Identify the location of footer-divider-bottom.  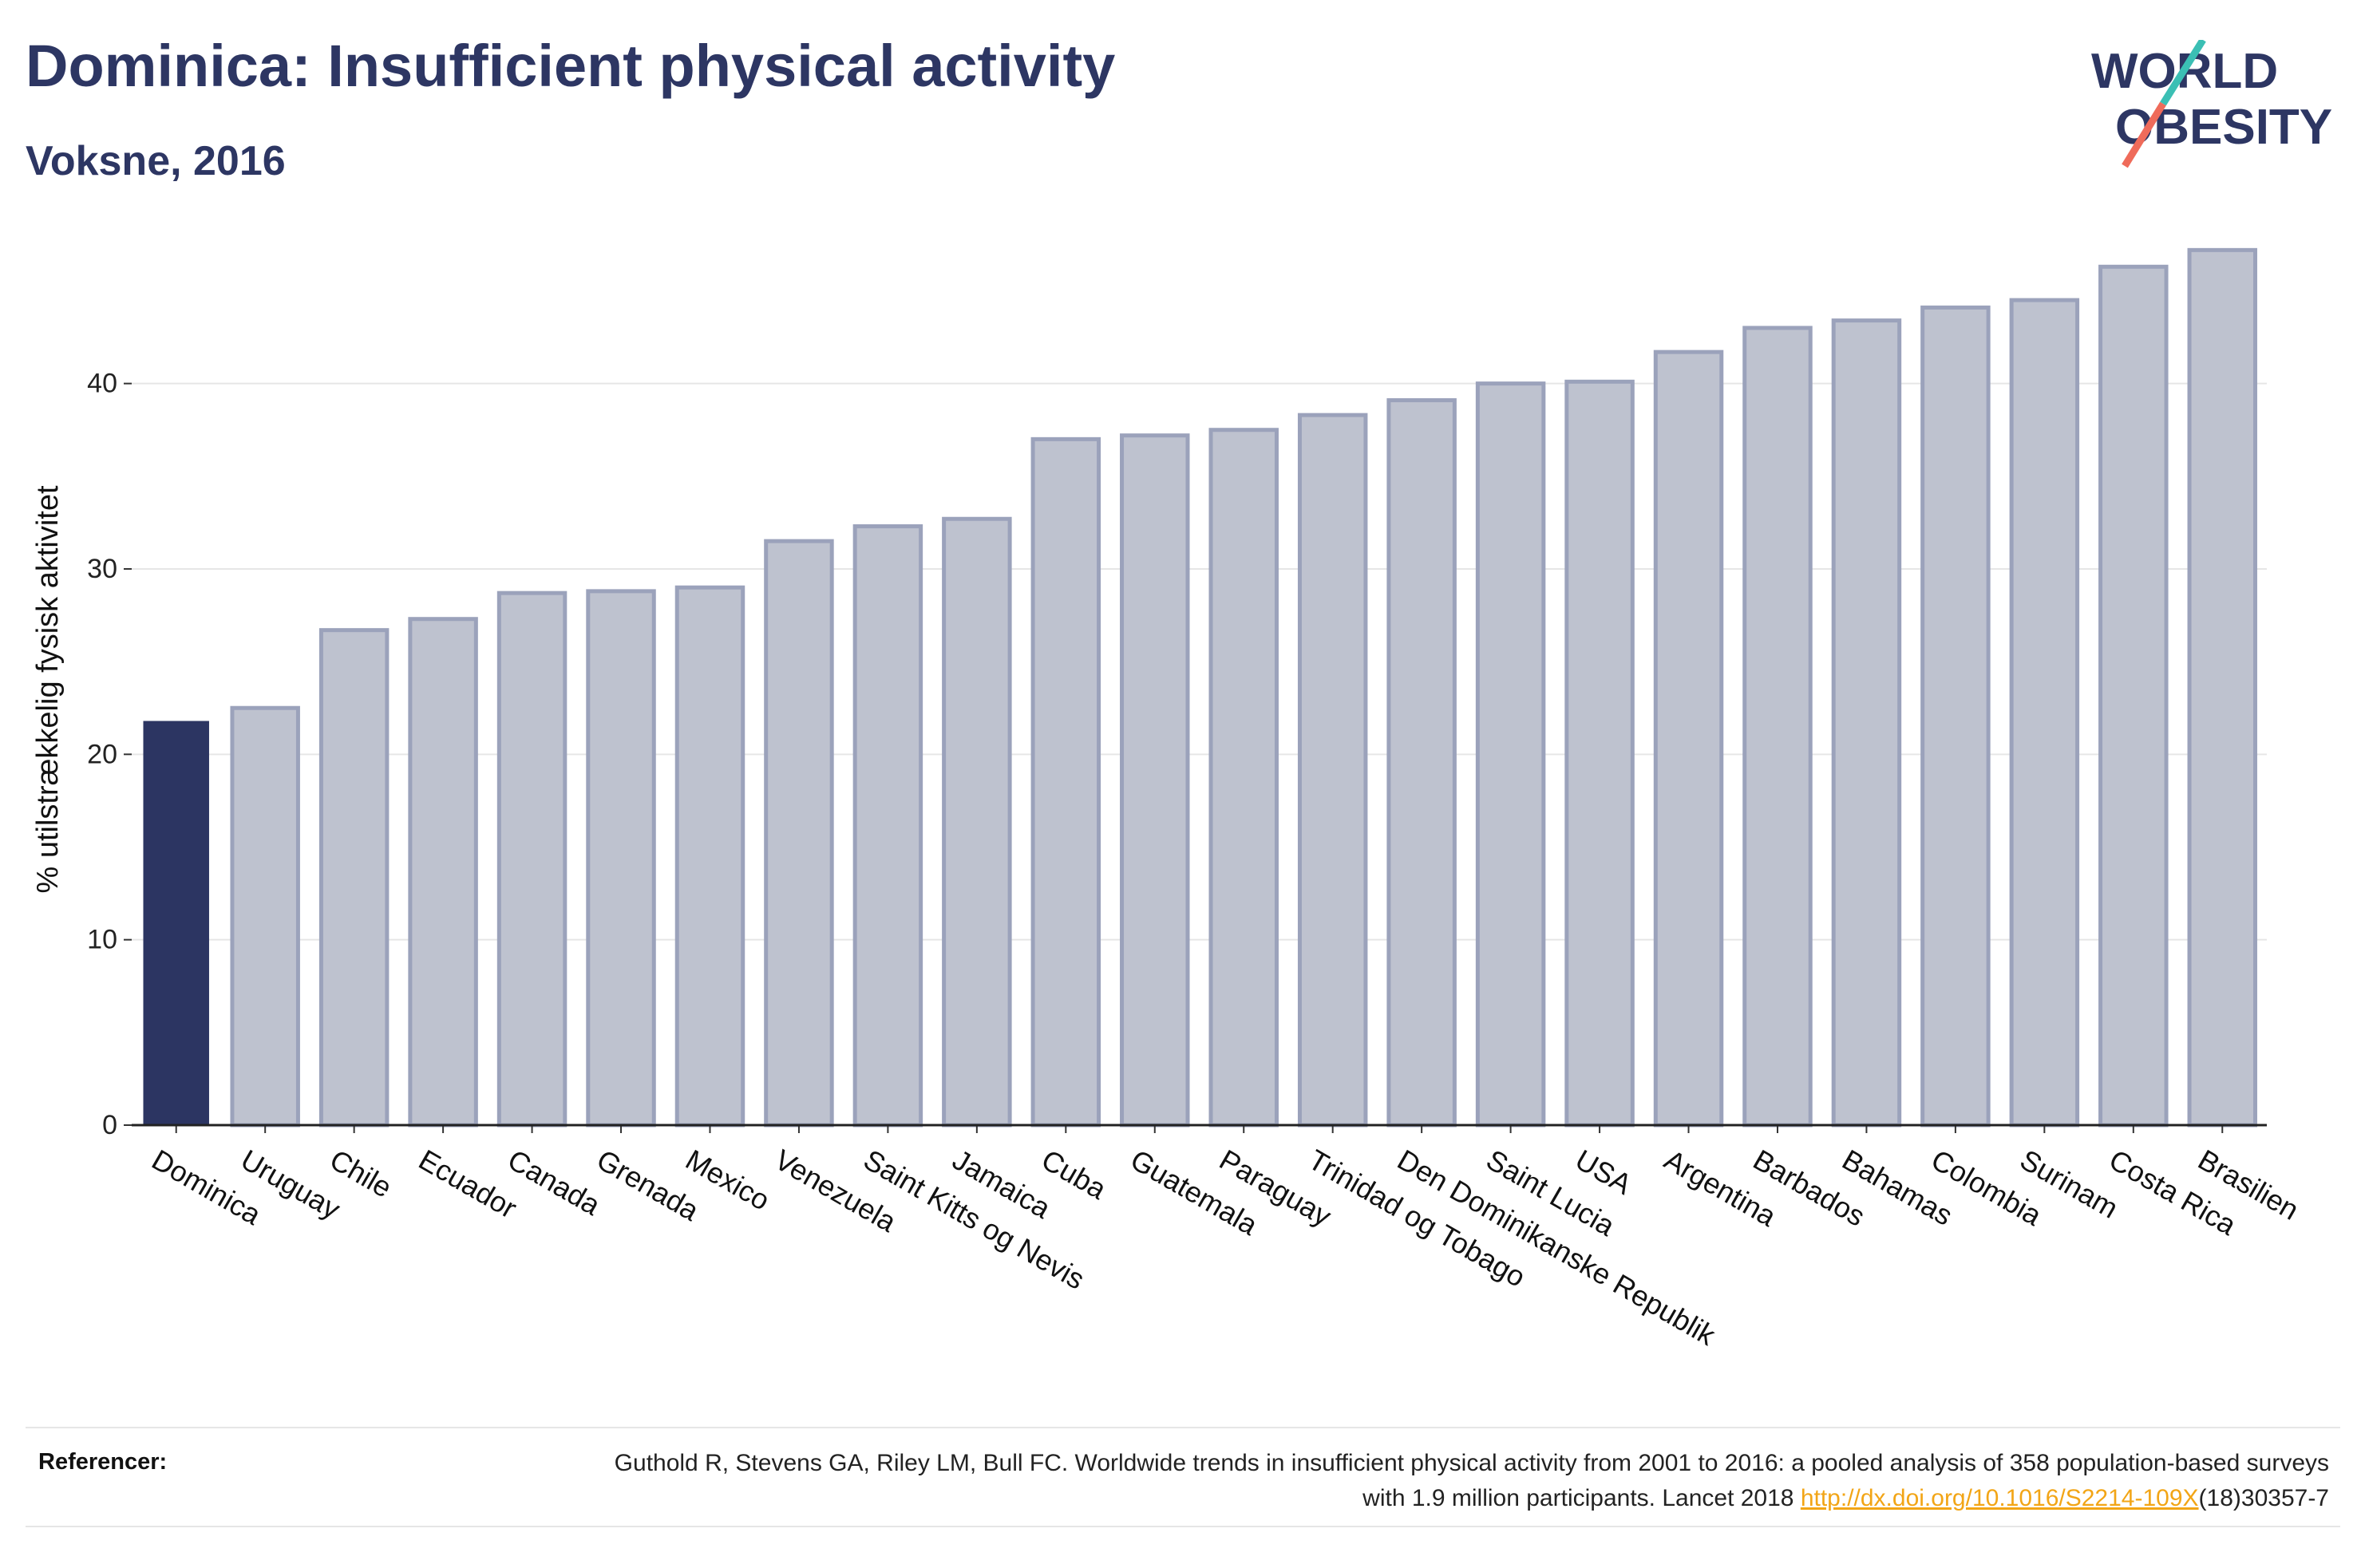
(1183, 1526).